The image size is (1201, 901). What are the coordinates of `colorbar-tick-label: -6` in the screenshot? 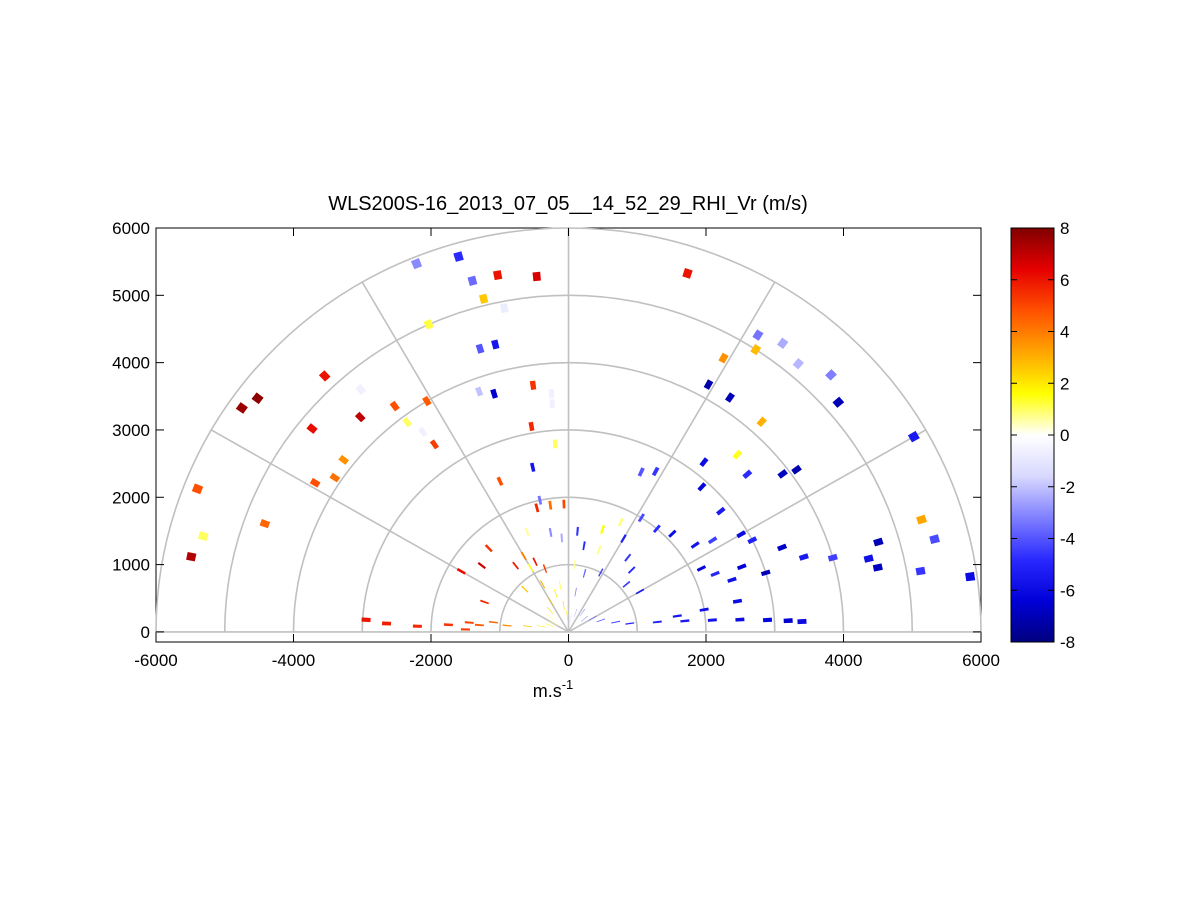 It's located at (1067, 590).